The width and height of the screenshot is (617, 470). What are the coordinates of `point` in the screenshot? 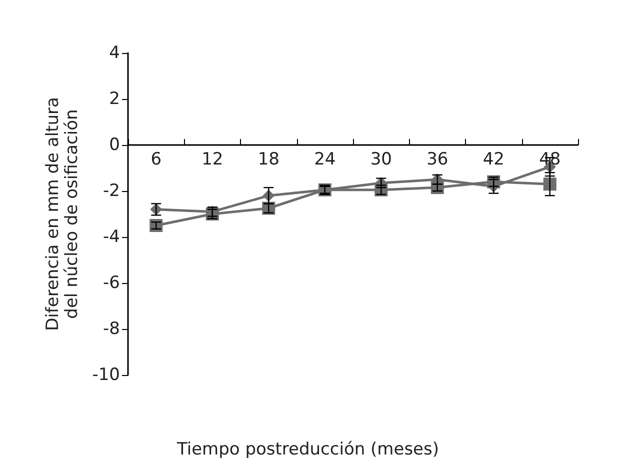 It's located at (549, 184).